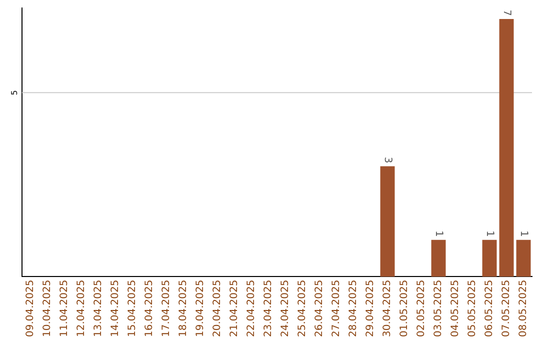 The width and height of the screenshot is (540, 340). Describe the element at coordinates (234, 309) in the screenshot. I see `x-tick-label: 21.04.2025` at that location.